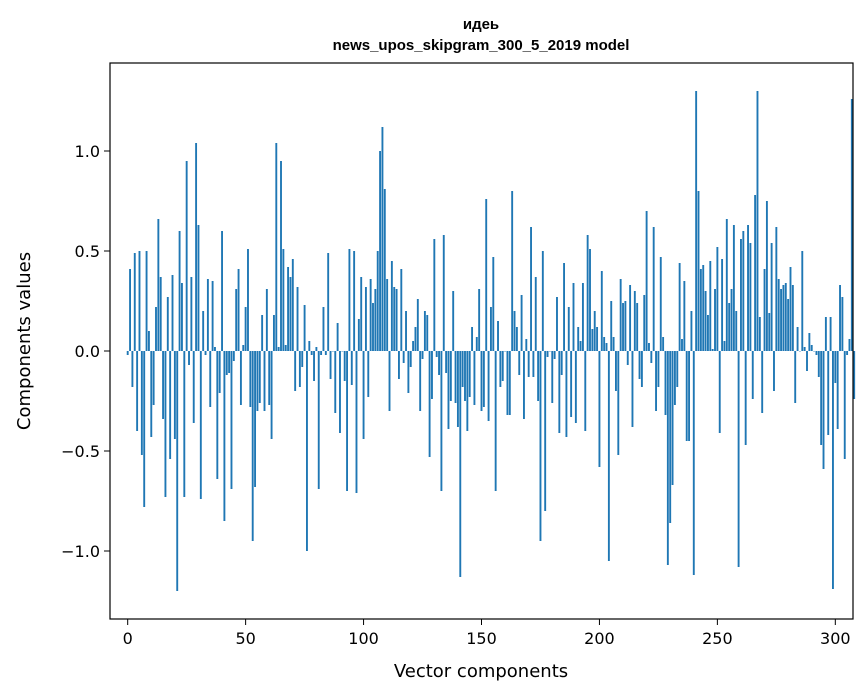  What do you see at coordinates (599, 638) in the screenshot?
I see `x-tick-label: 200` at bounding box center [599, 638].